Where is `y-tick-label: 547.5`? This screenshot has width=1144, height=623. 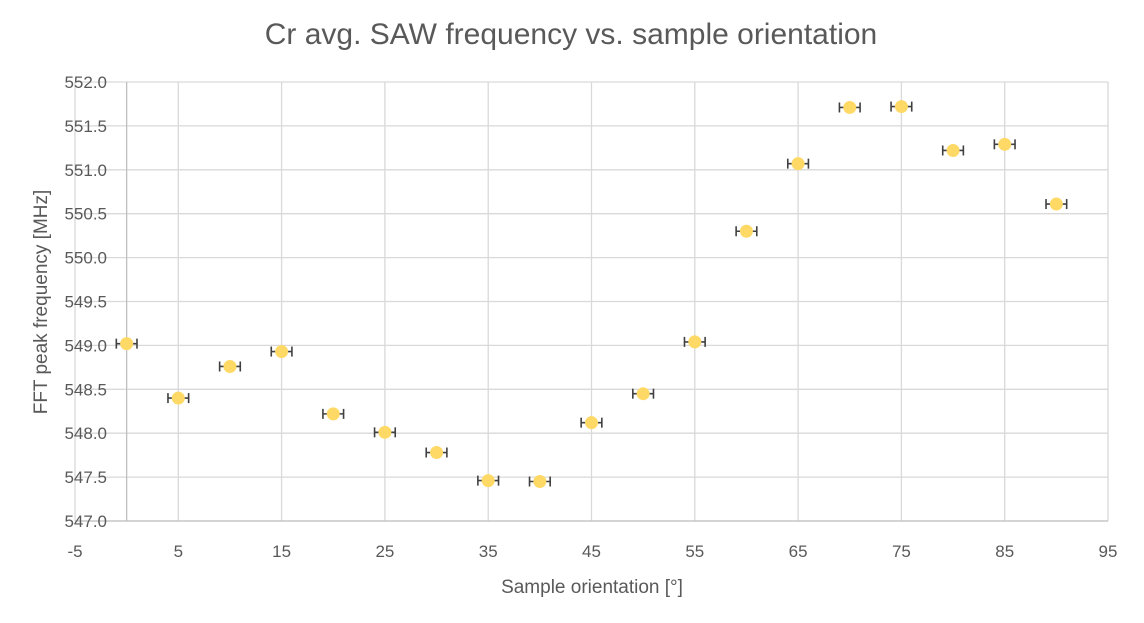 y-tick-label: 547.5 is located at coordinates (85, 477).